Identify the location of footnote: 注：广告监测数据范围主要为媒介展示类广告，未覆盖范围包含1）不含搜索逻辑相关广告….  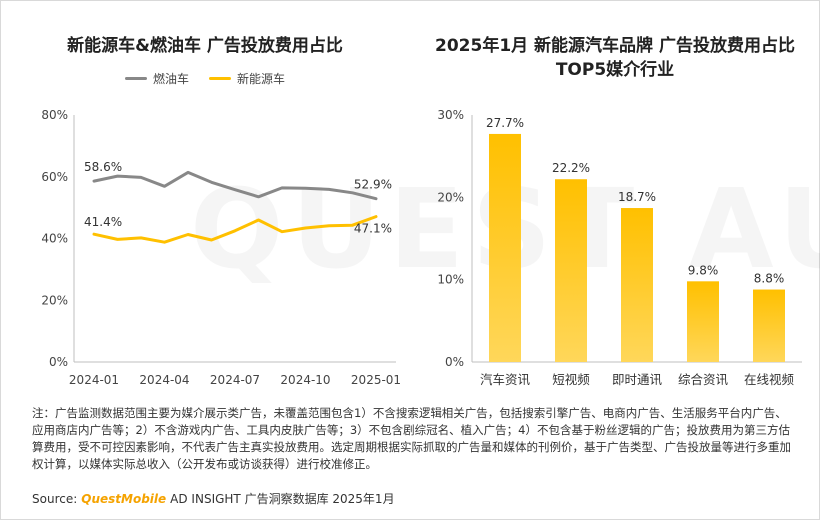
(411, 438).